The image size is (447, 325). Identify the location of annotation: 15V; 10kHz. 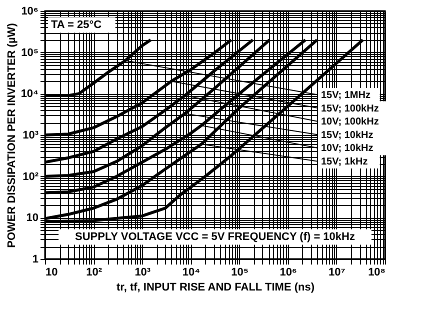
(347, 135).